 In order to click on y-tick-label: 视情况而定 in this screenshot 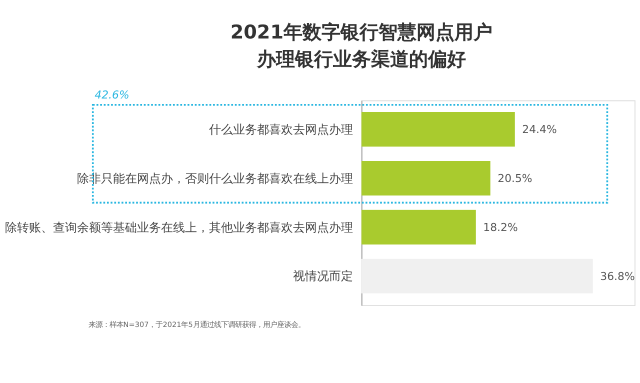, I will do `click(322, 276)`.